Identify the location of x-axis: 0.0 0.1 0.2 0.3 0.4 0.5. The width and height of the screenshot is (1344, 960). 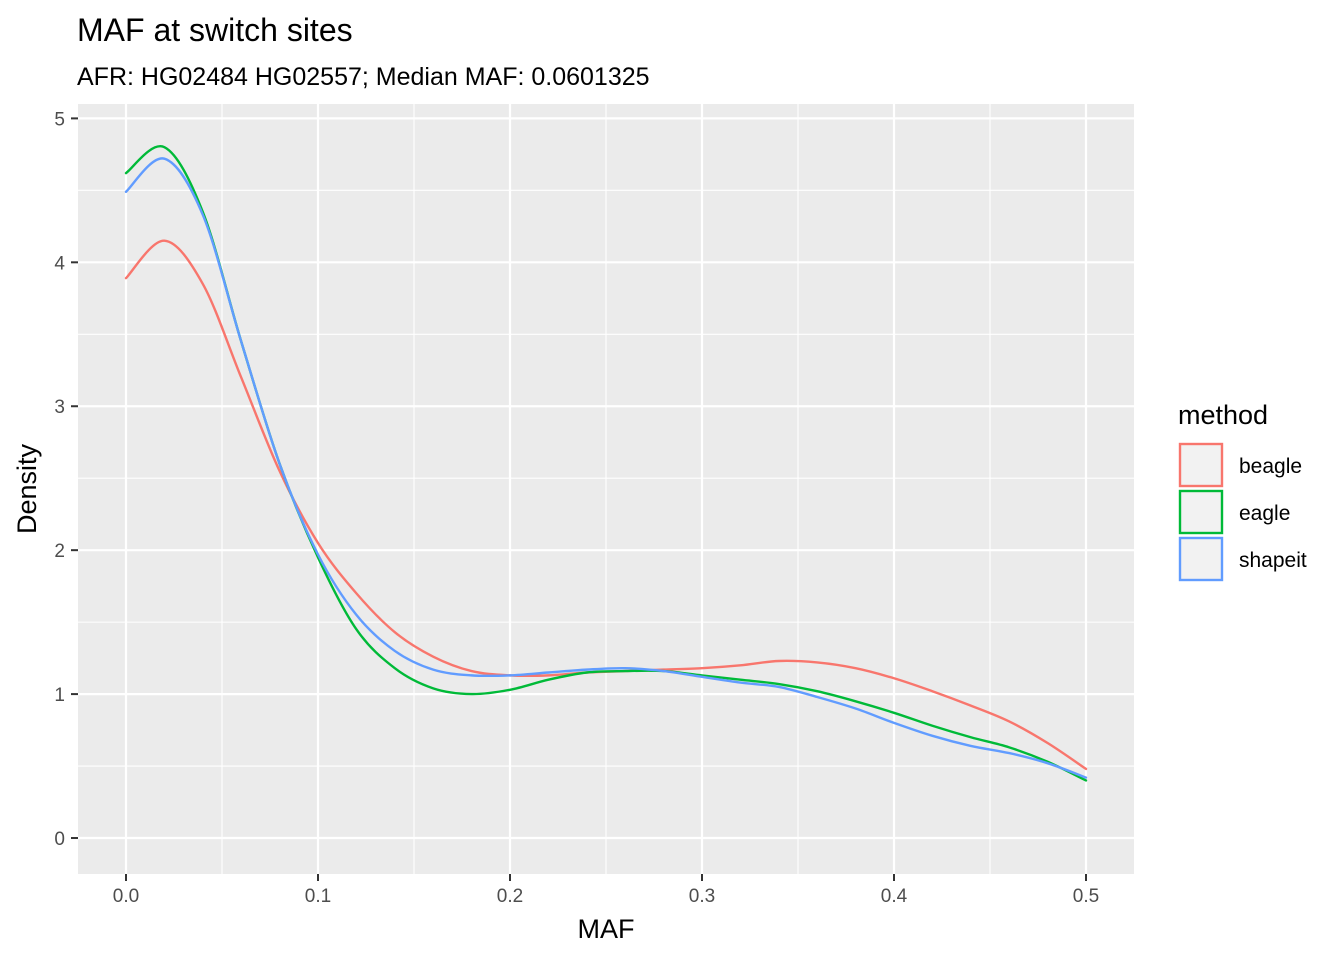
(606, 890).